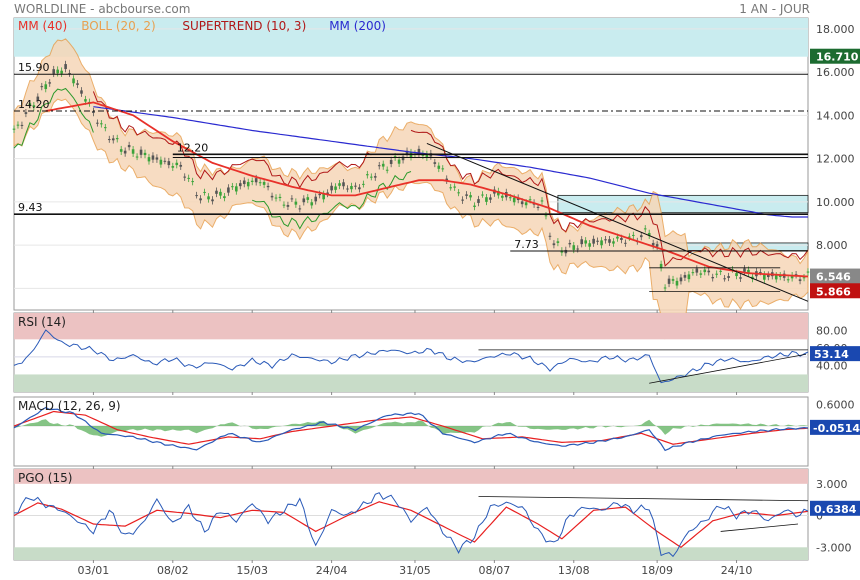  What do you see at coordinates (252, 570) in the screenshot?
I see `x-tick-label: 15/03` at bounding box center [252, 570].